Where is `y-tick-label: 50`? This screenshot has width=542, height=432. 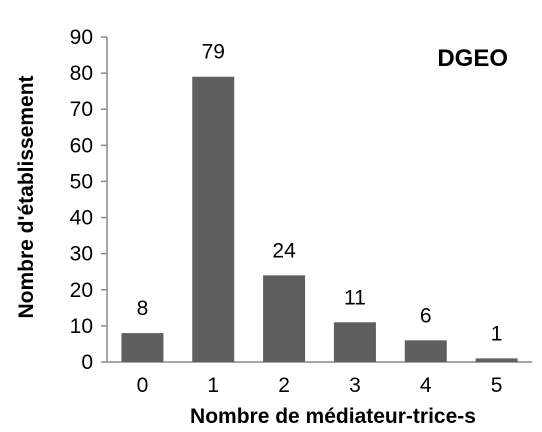
y-tick-label: 50 is located at coordinates (81, 181).